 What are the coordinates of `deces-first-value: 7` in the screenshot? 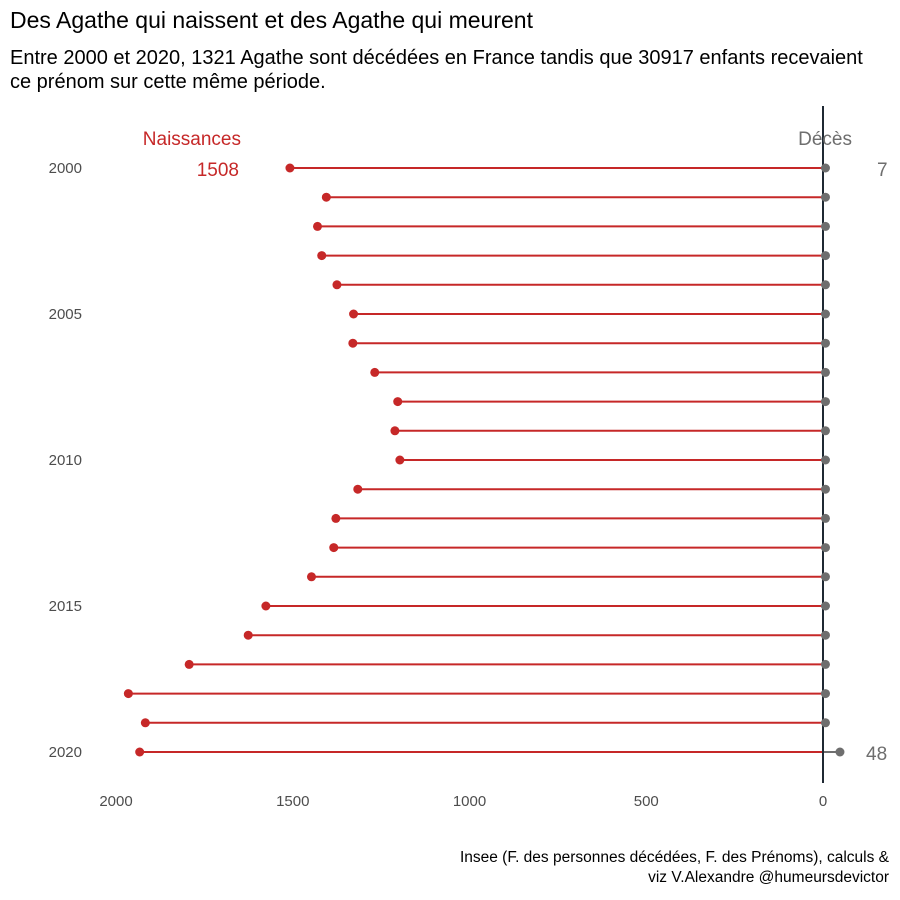 It's located at (882, 170).